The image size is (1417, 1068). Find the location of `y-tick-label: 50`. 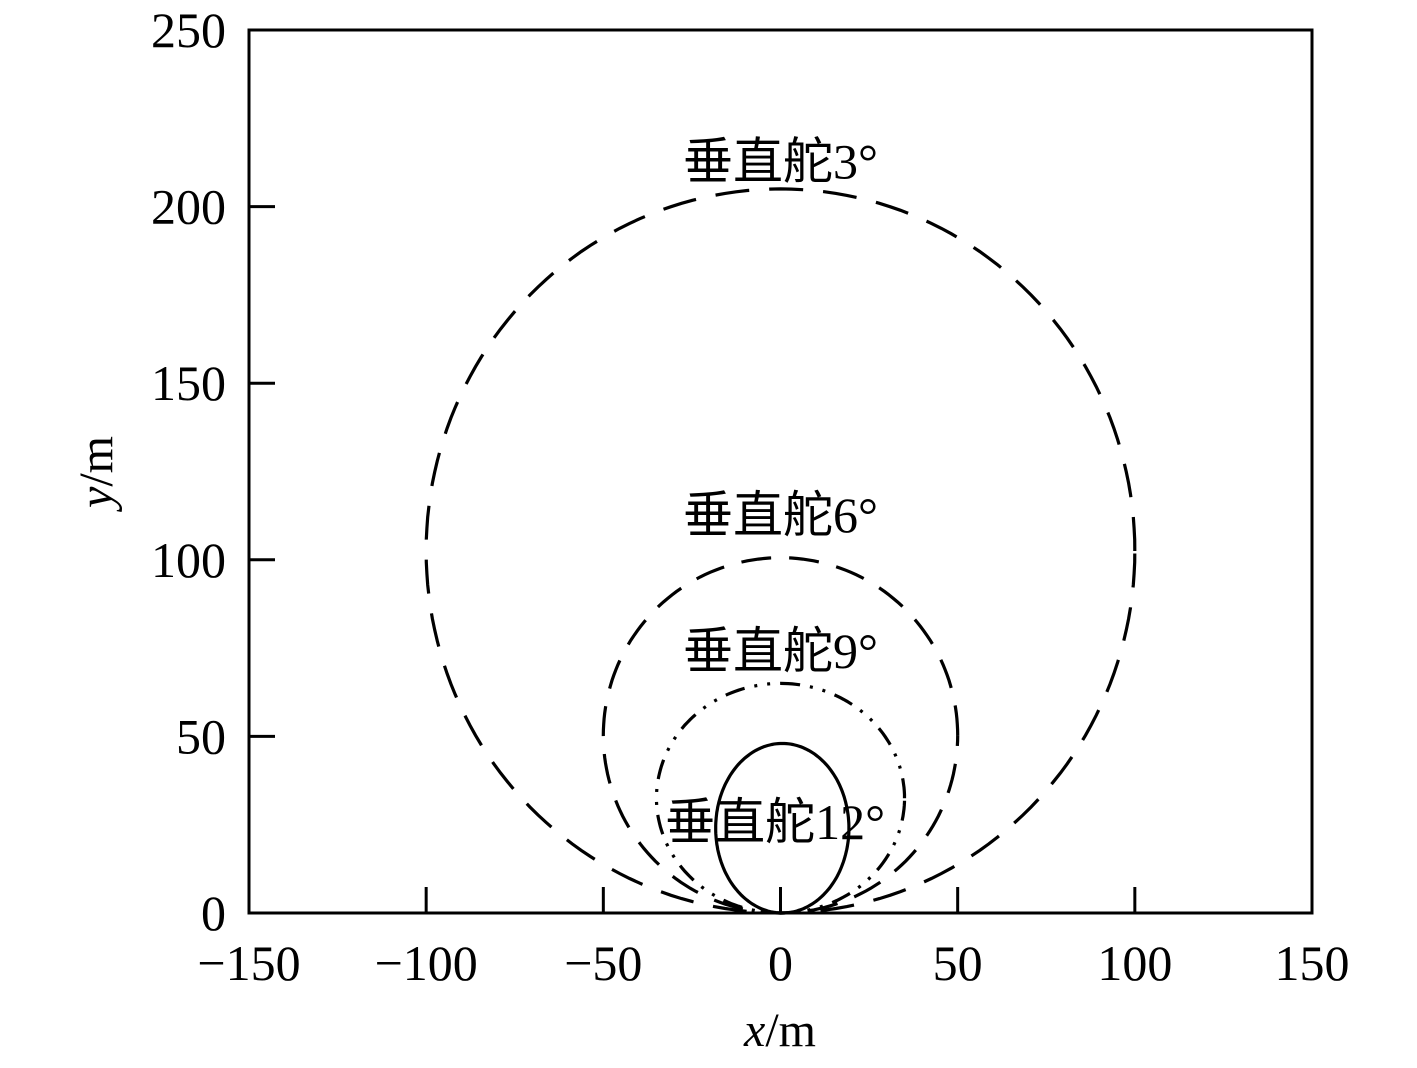

y-tick-label: 50 is located at coordinates (201, 736).